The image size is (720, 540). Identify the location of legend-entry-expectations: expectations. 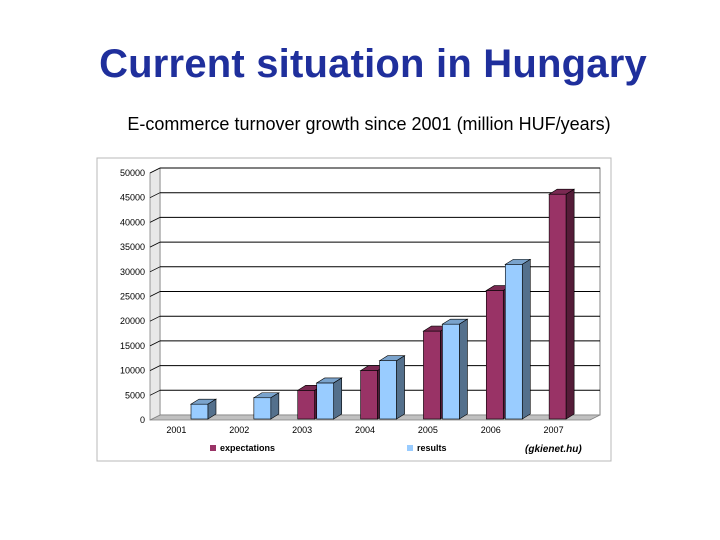
(242, 448).